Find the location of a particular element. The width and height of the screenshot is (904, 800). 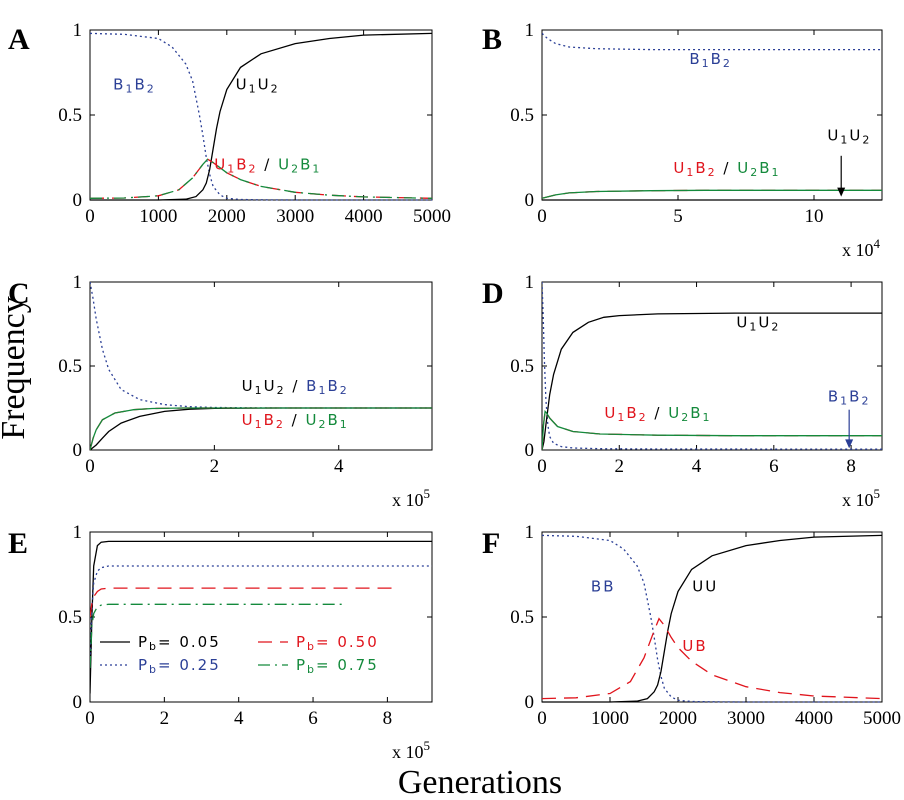

series-annotation: U1U2 / B1B2 is located at coordinates (295, 387).